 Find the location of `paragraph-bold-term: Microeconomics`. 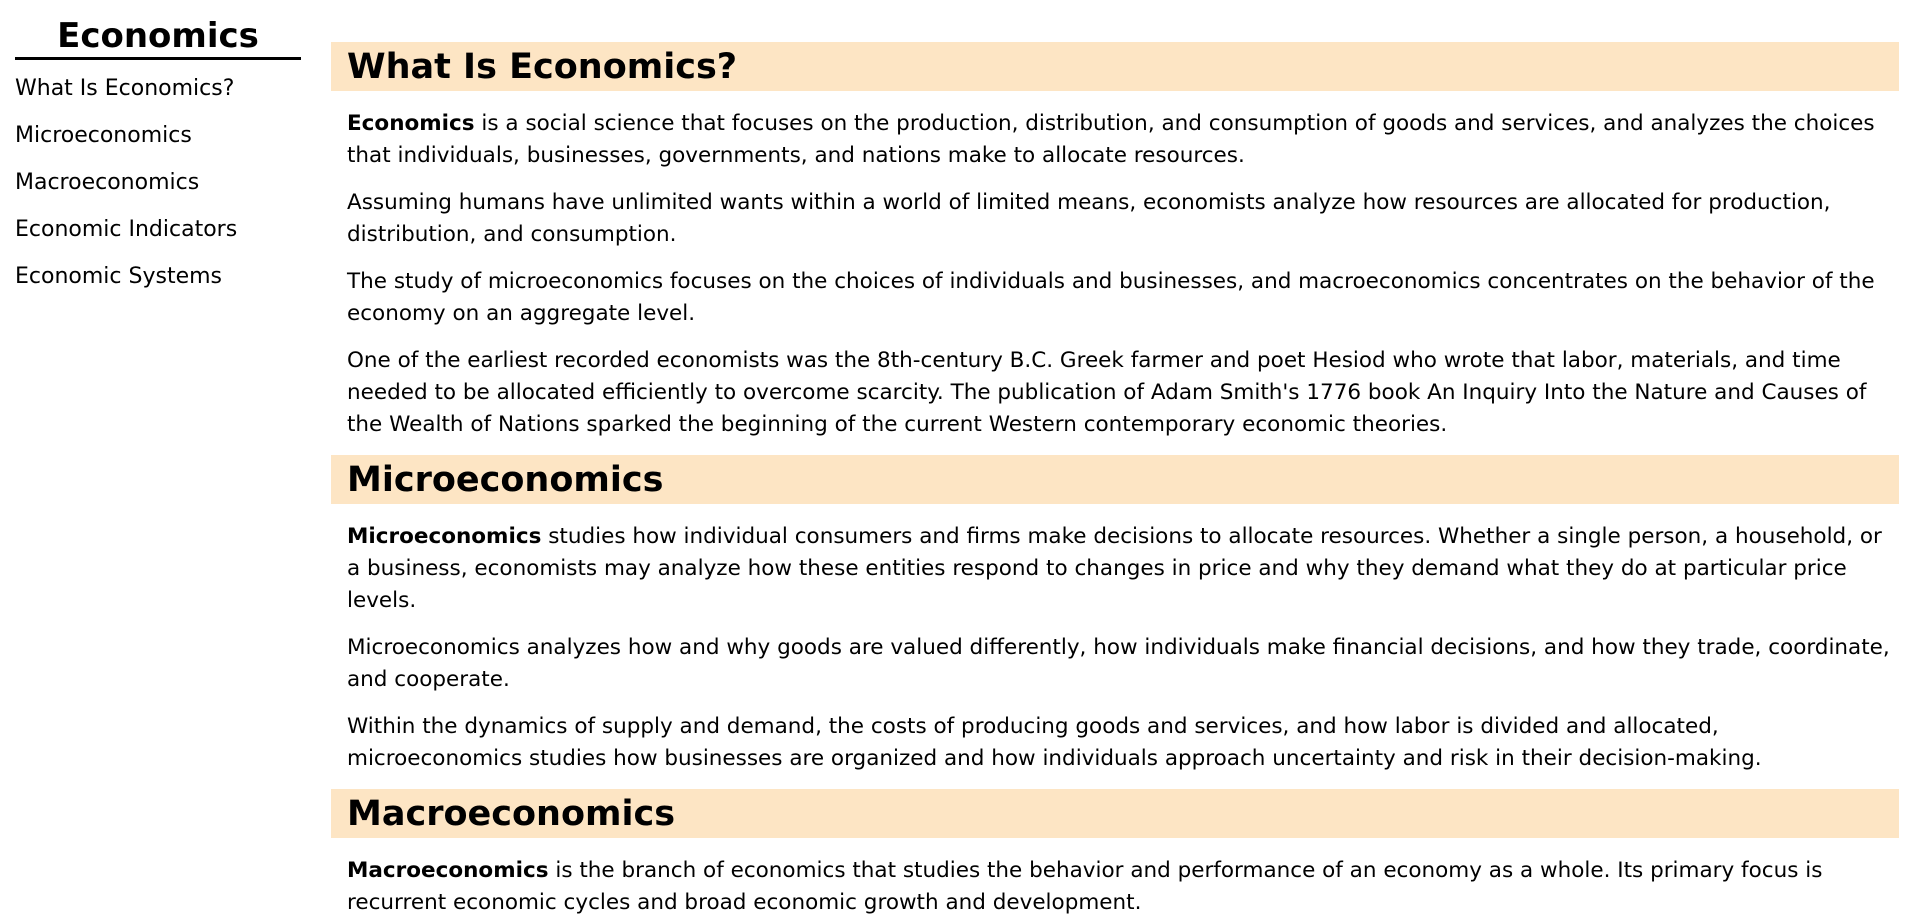

paragraph-bold-term: Microeconomics is located at coordinates (444, 536).